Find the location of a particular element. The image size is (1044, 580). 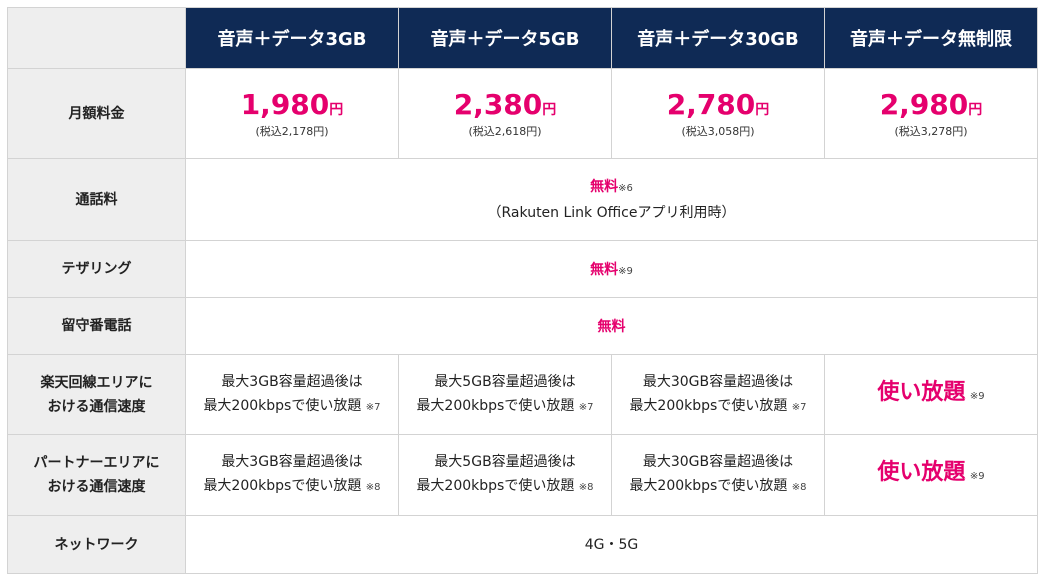

price: 2,780 is located at coordinates (711, 104).